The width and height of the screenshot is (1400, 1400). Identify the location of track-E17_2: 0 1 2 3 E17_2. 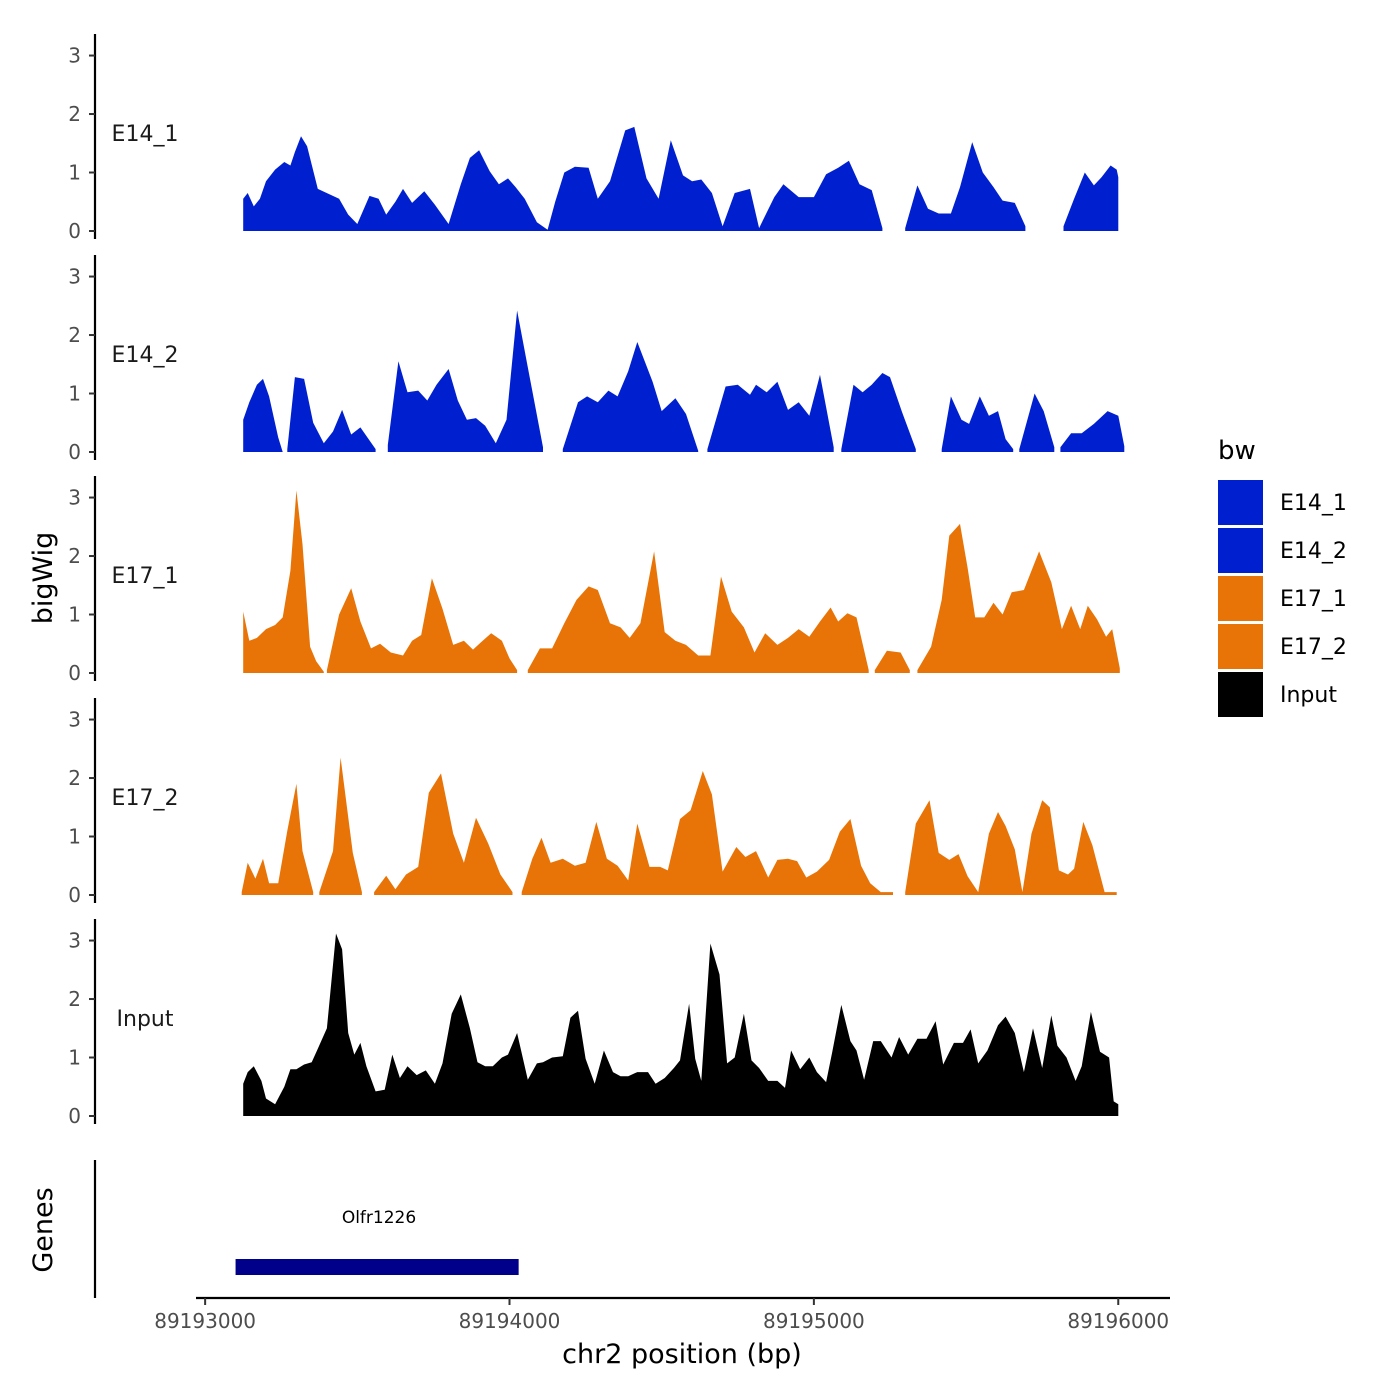
(592, 802).